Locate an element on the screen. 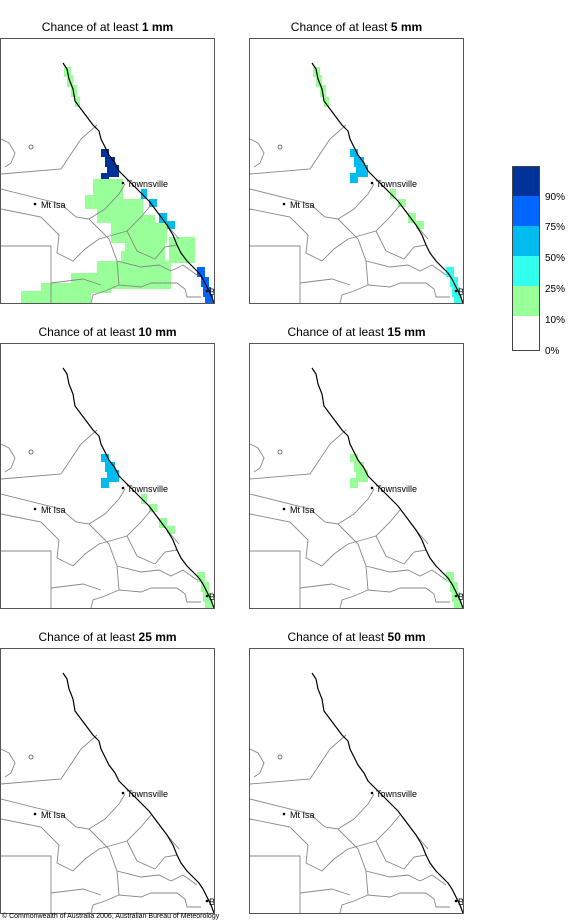 This screenshot has width=570, height=923. panel-title: Chance of at least 50 mm is located at coordinates (356, 637).